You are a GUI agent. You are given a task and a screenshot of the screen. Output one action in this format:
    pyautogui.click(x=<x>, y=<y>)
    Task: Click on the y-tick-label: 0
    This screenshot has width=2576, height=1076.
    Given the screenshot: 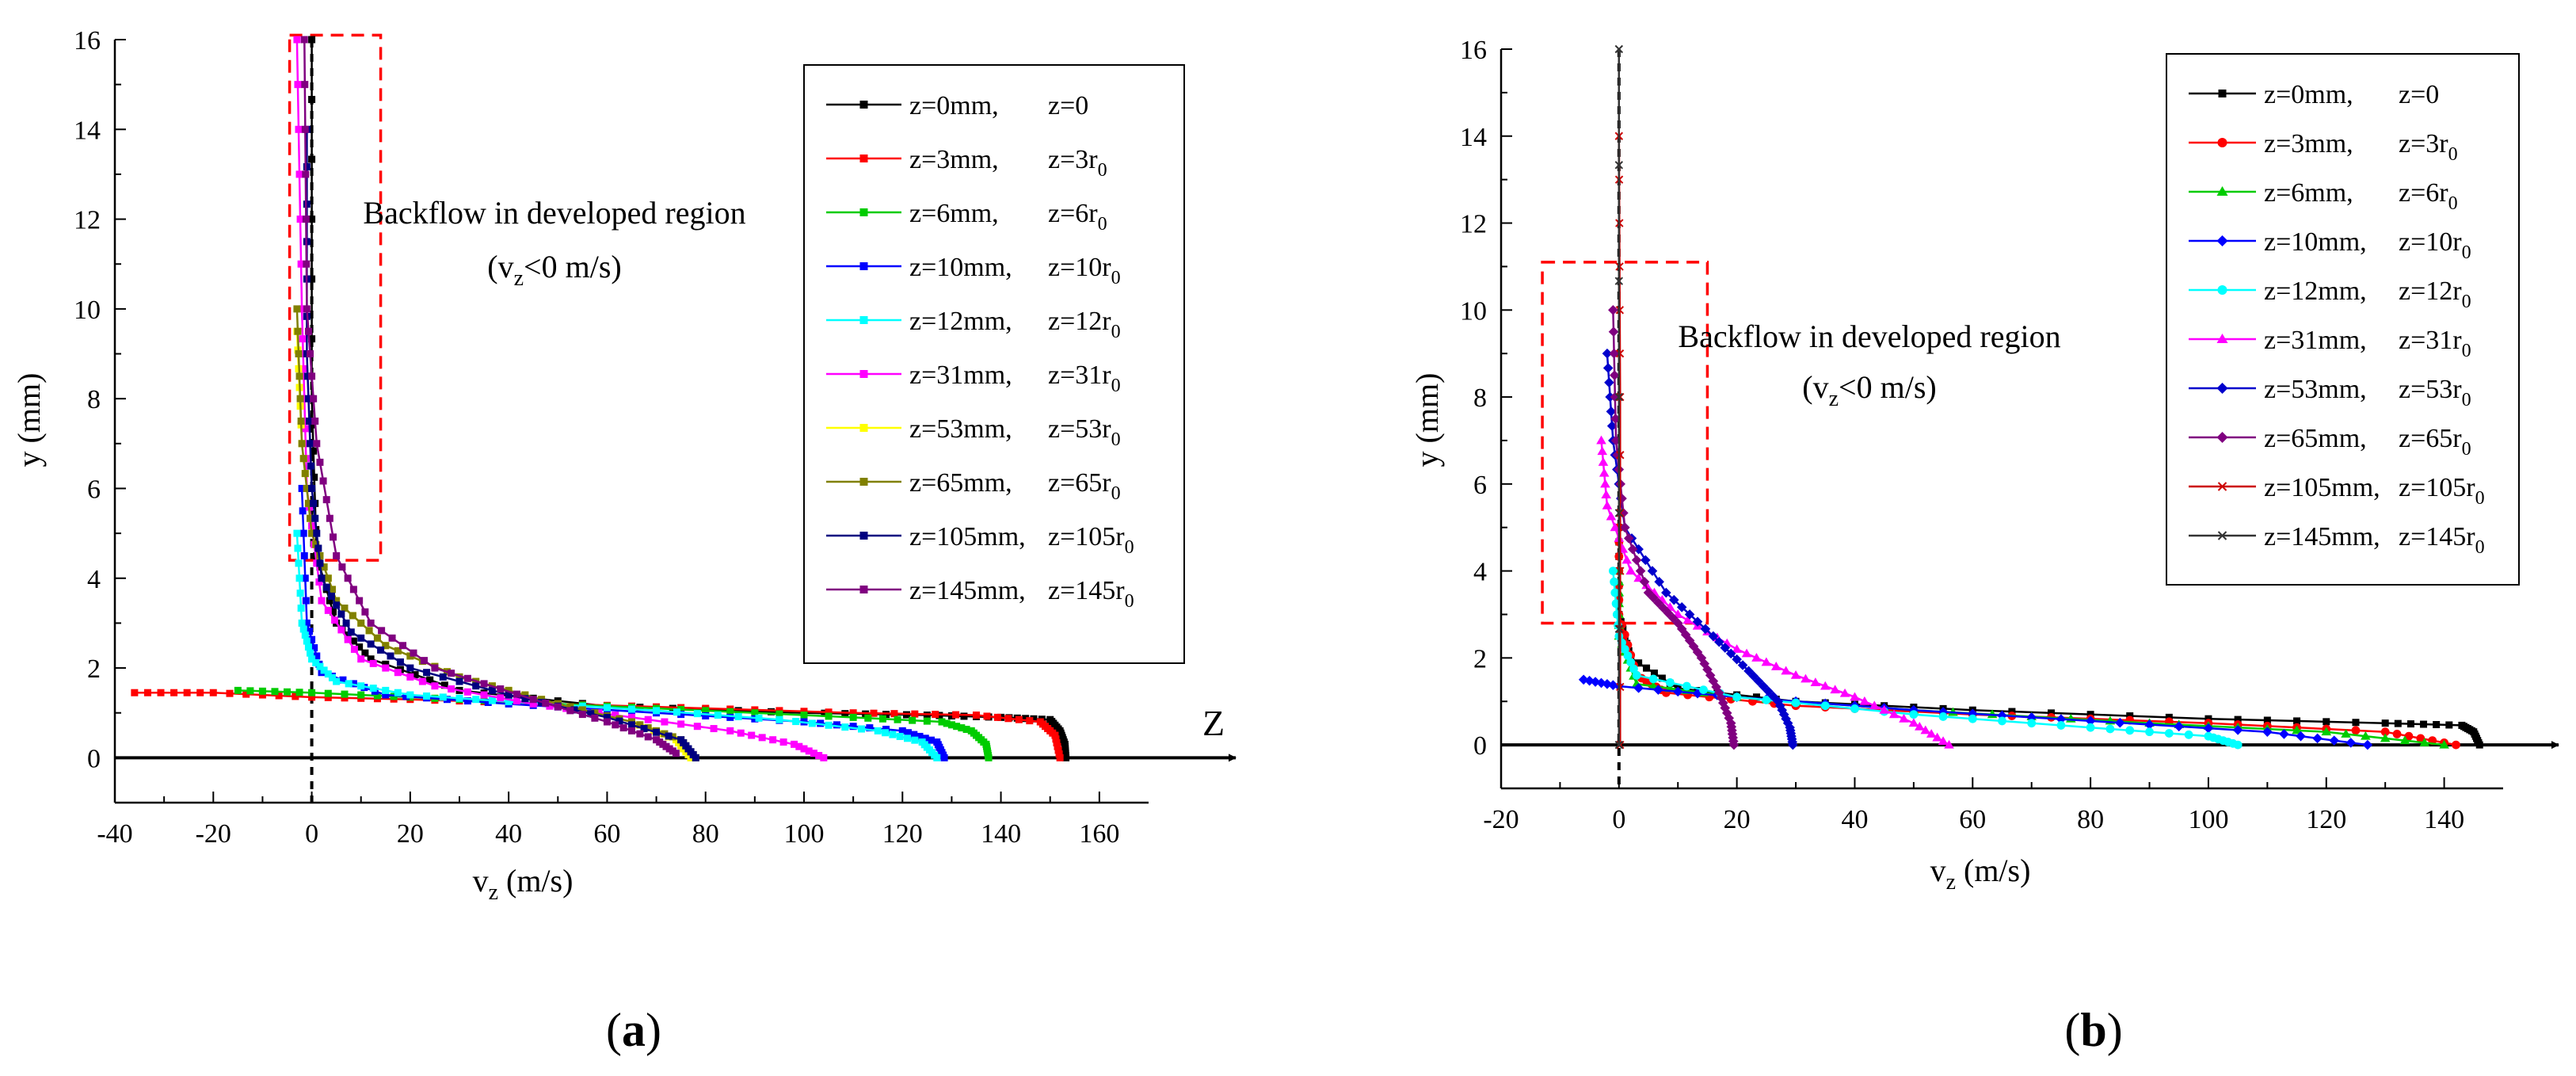 What is the action you would take?
    pyautogui.click(x=1480, y=746)
    